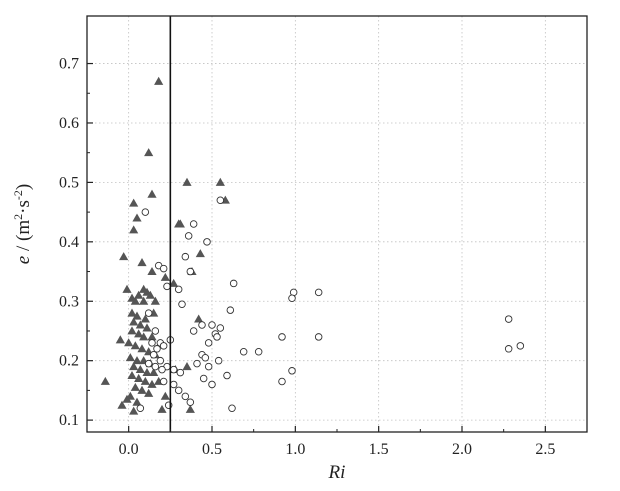  I want to click on x-tick-label: 1.5, so click(379, 449).